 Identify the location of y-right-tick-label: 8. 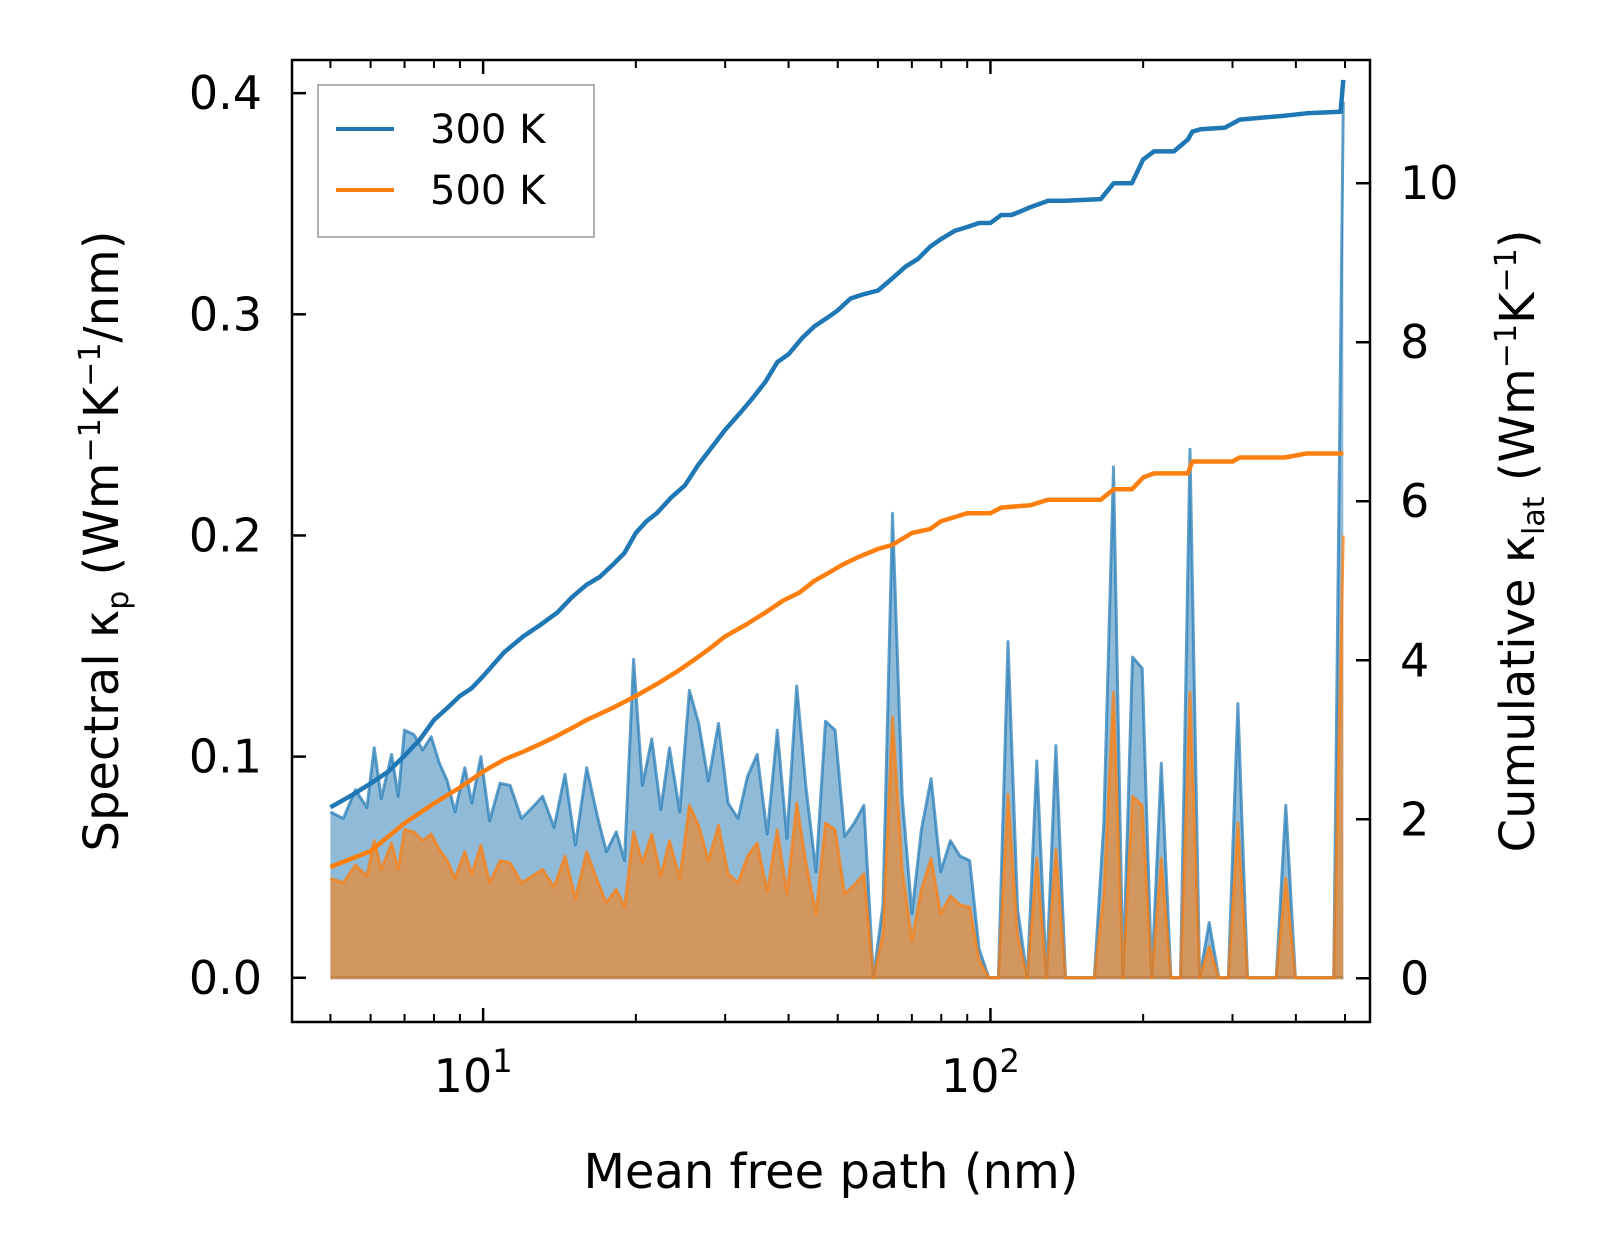
(1414, 342).